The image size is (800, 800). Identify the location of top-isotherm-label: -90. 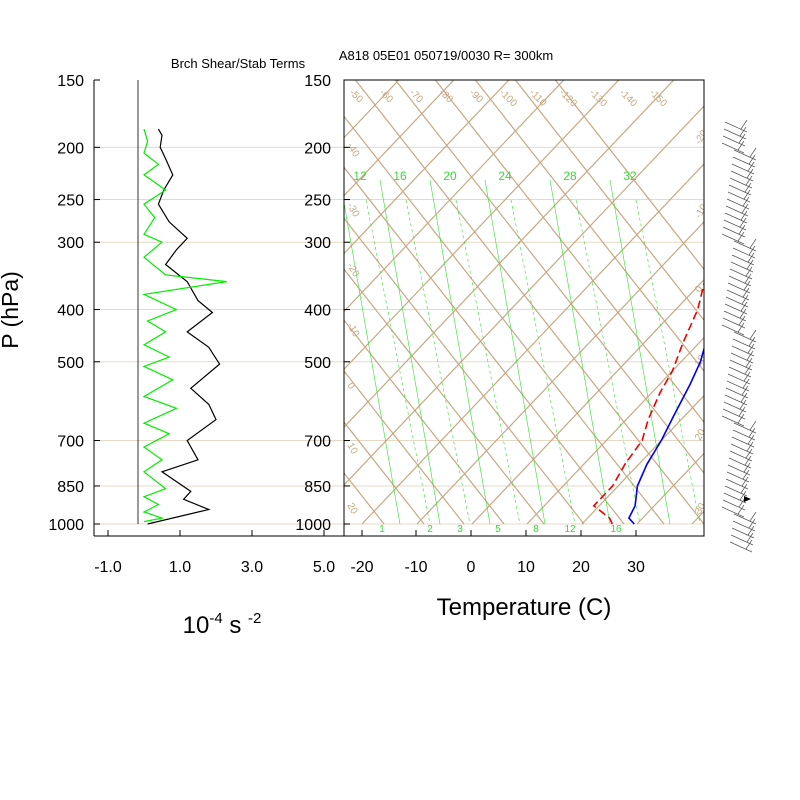
(476, 96).